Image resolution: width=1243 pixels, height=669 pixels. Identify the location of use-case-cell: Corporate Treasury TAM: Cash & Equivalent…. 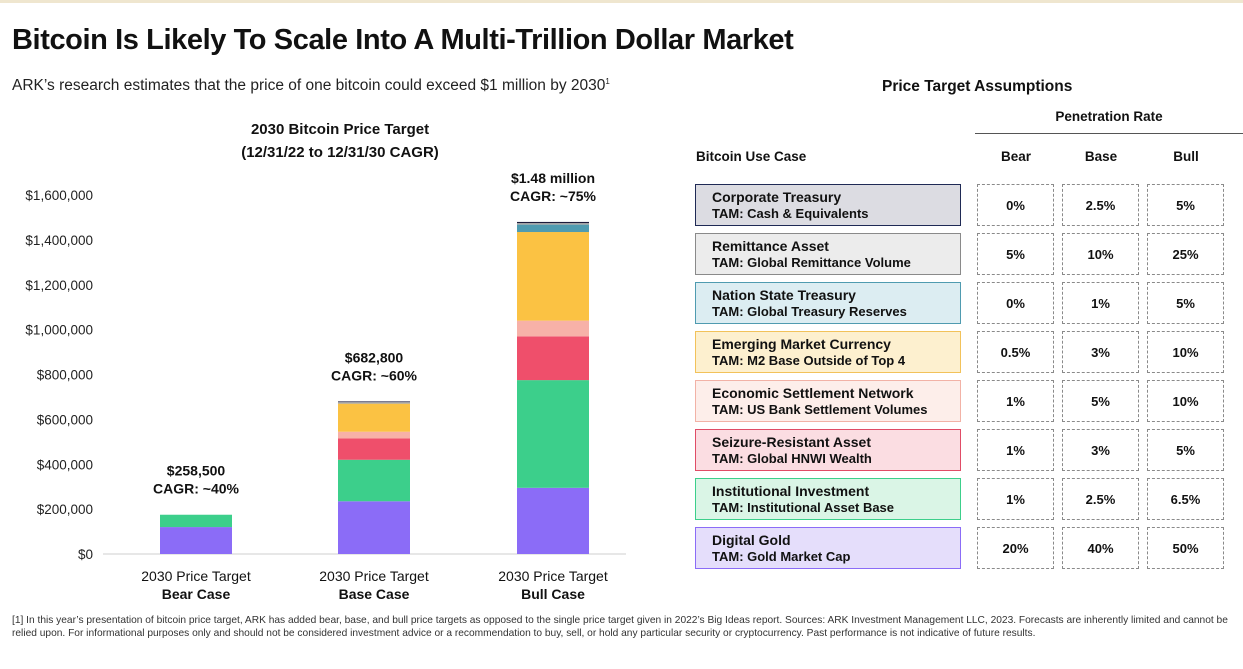
(828, 205).